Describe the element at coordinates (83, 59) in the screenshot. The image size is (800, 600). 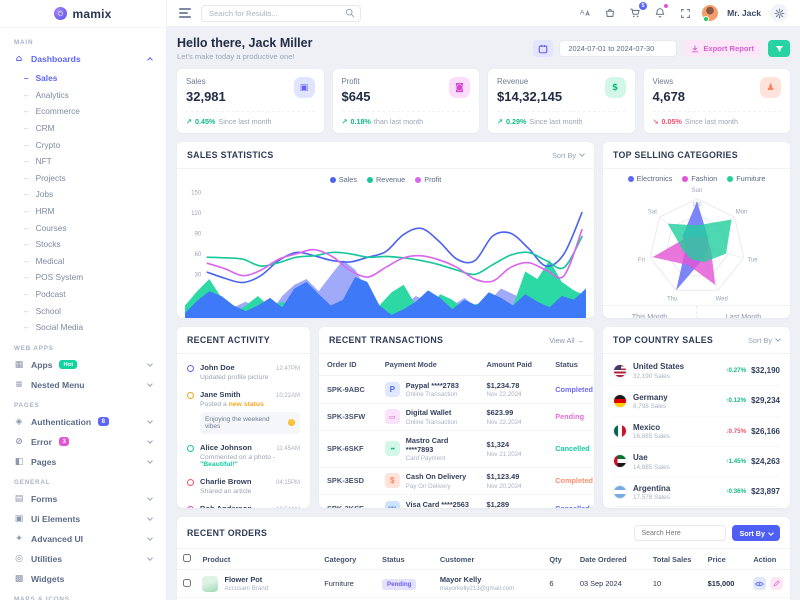
I see `sidebar-item-dashboards: ⌂ Dashboards` at that location.